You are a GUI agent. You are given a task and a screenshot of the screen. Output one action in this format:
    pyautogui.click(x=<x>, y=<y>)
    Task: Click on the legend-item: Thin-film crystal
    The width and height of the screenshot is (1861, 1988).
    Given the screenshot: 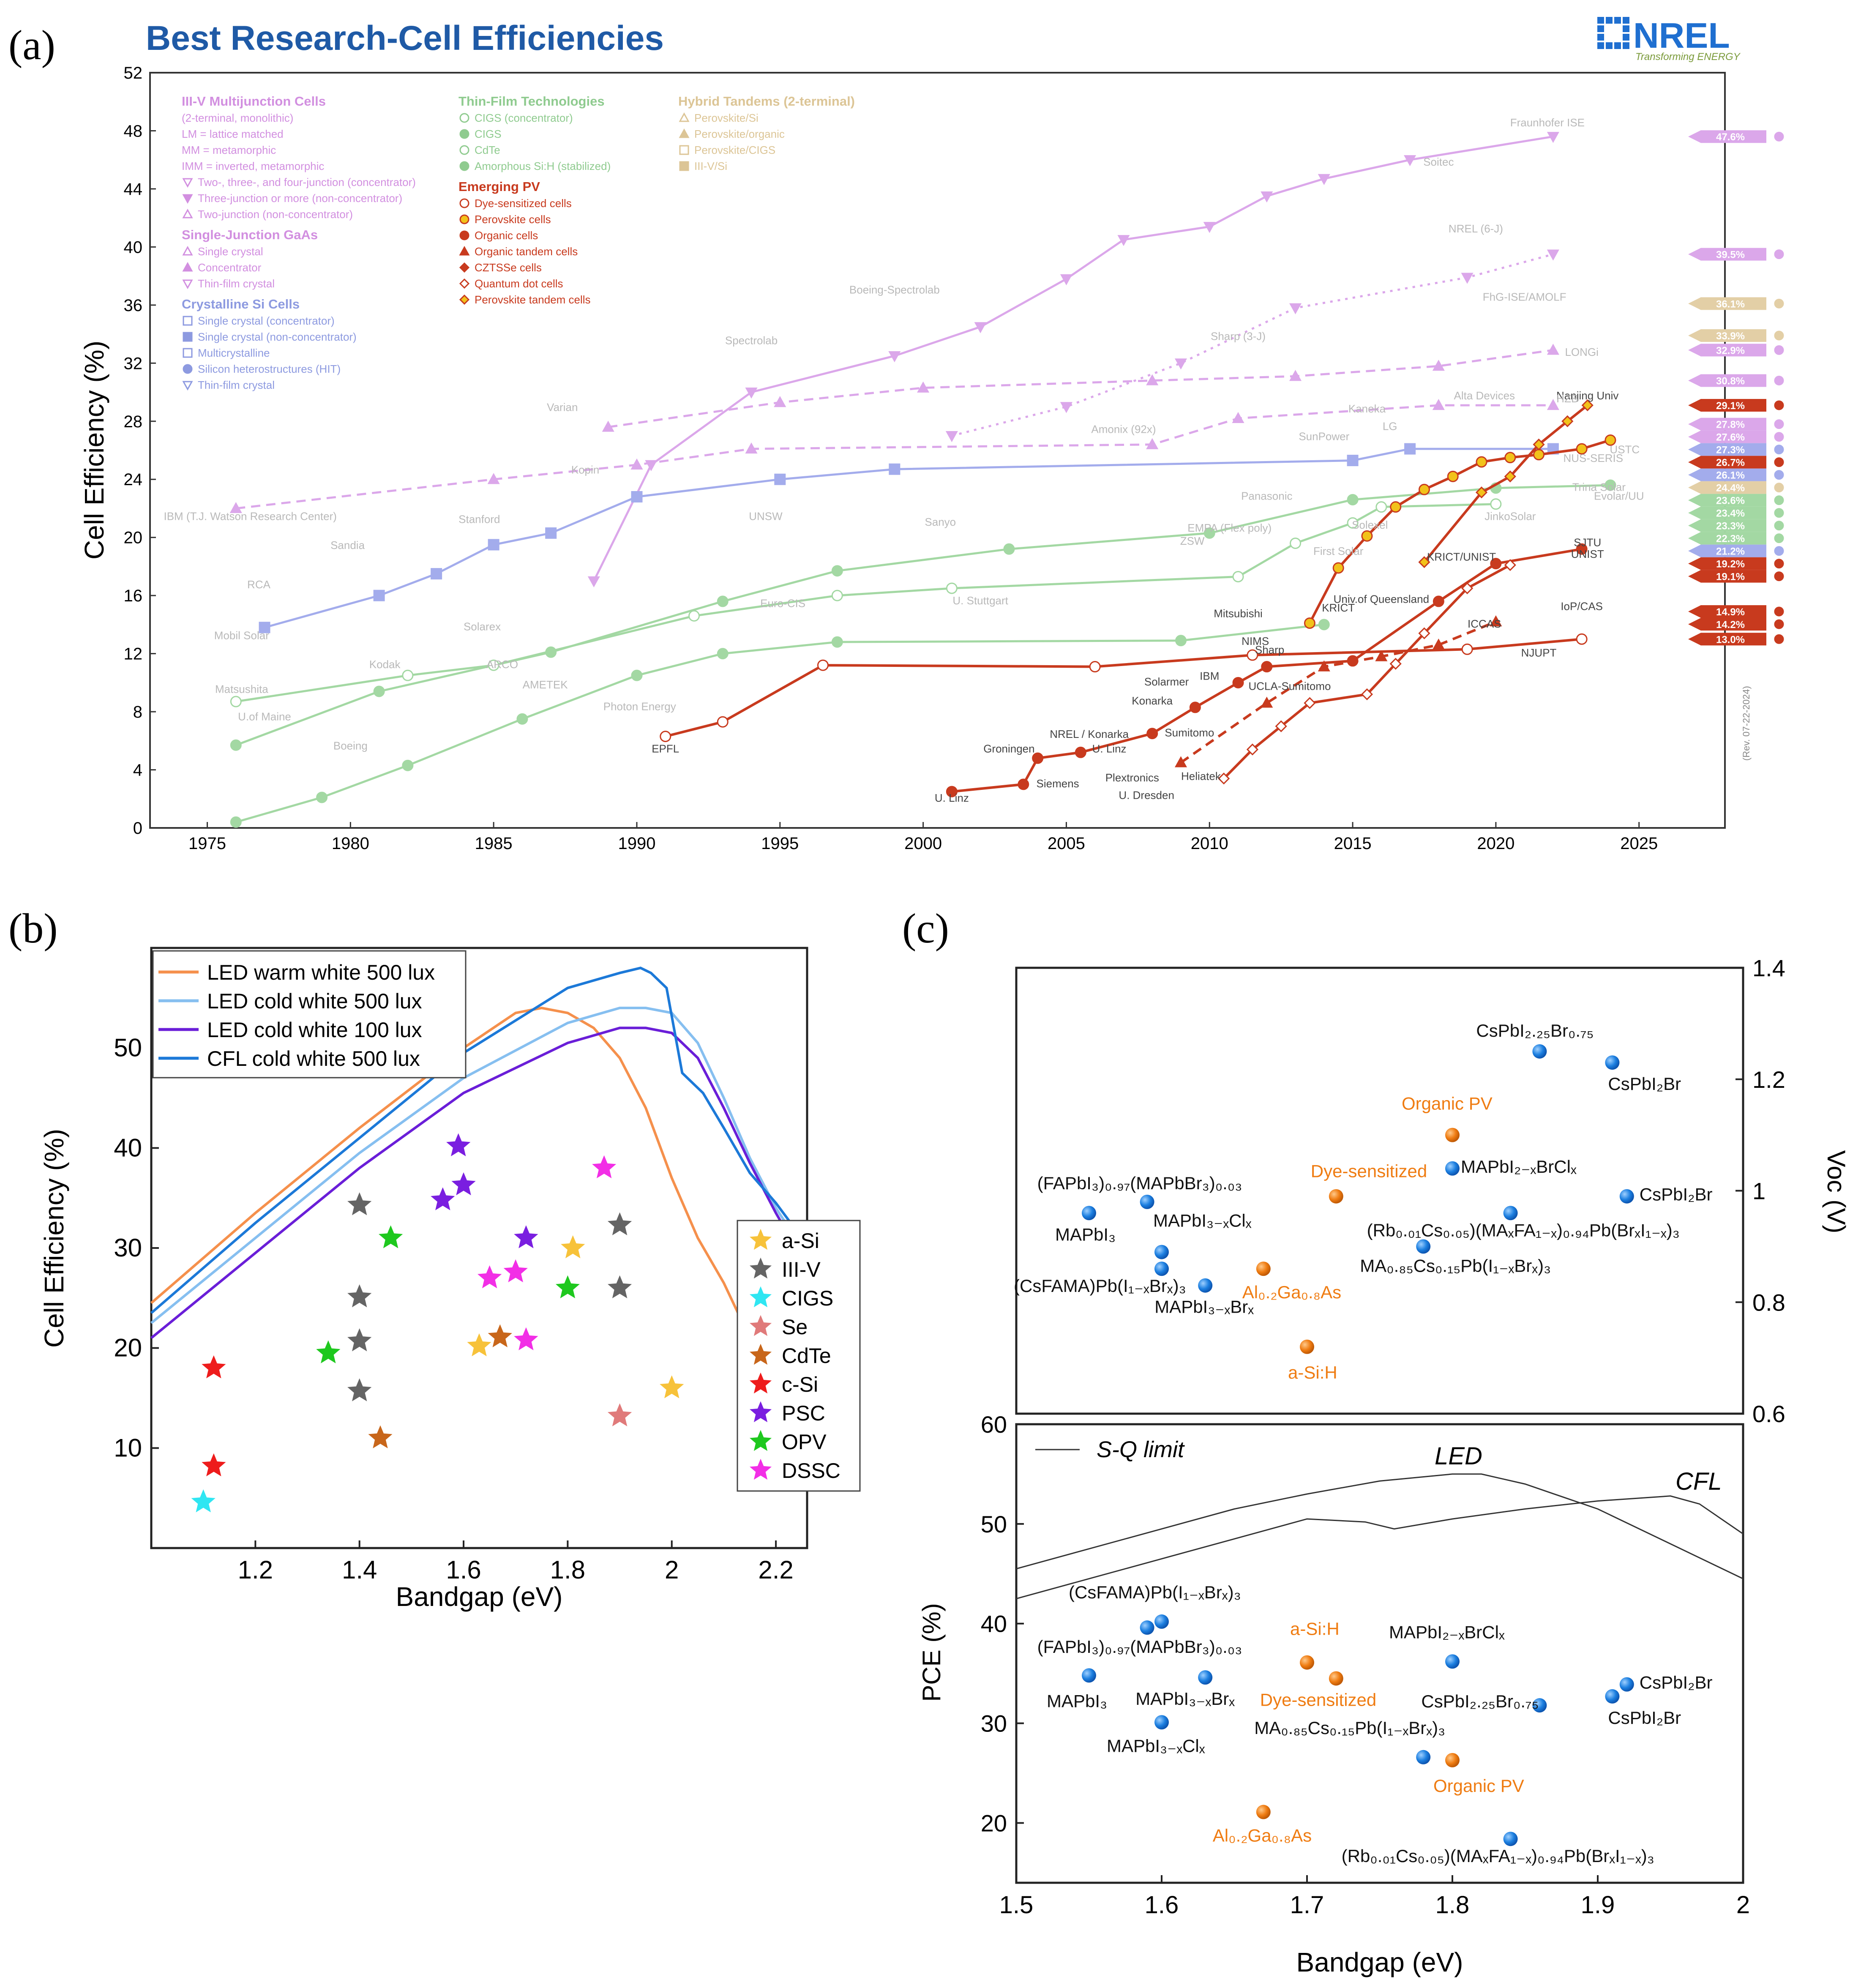 What is the action you would take?
    pyautogui.click(x=236, y=385)
    